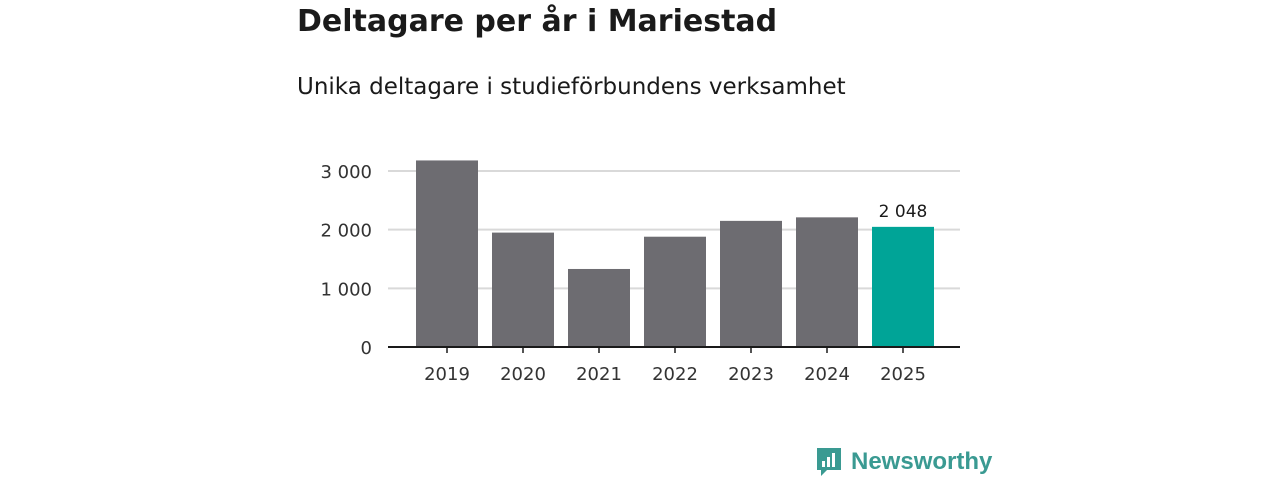  What do you see at coordinates (829, 462) in the screenshot?
I see `newsworthy-logo-icon` at bounding box center [829, 462].